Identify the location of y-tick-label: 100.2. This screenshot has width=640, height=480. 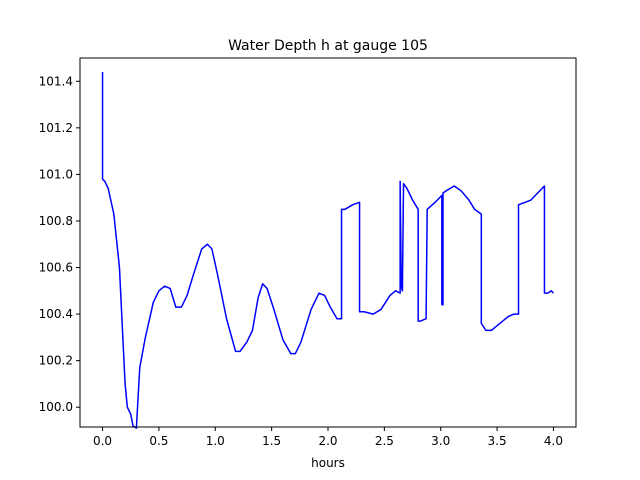
(56, 361).